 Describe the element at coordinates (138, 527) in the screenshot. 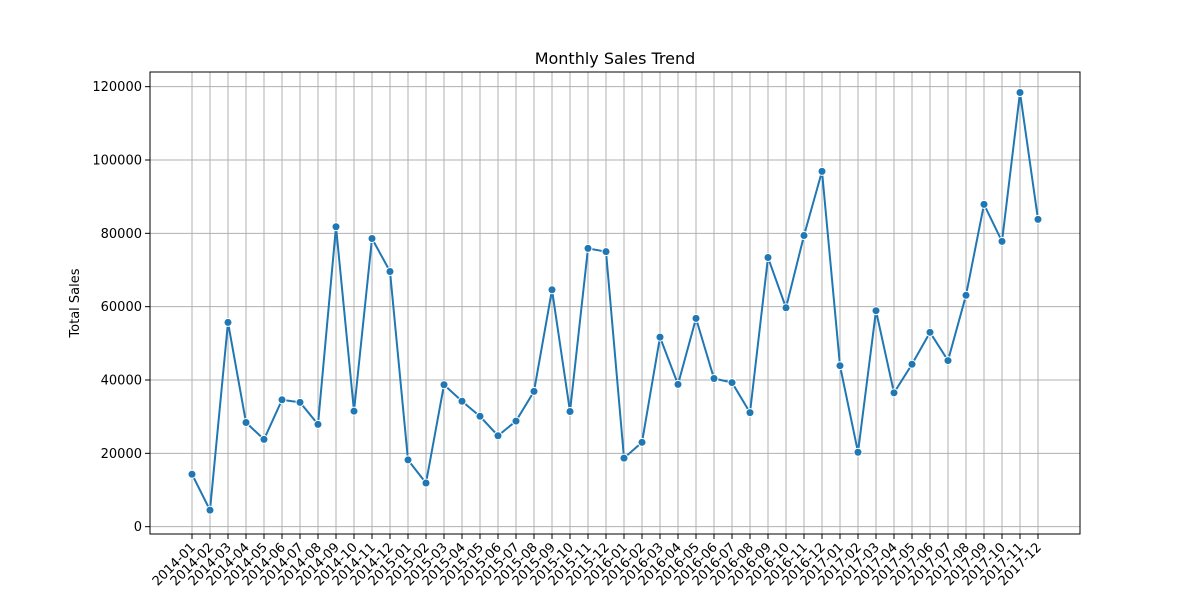

I see `y-tick-label: 0` at that location.